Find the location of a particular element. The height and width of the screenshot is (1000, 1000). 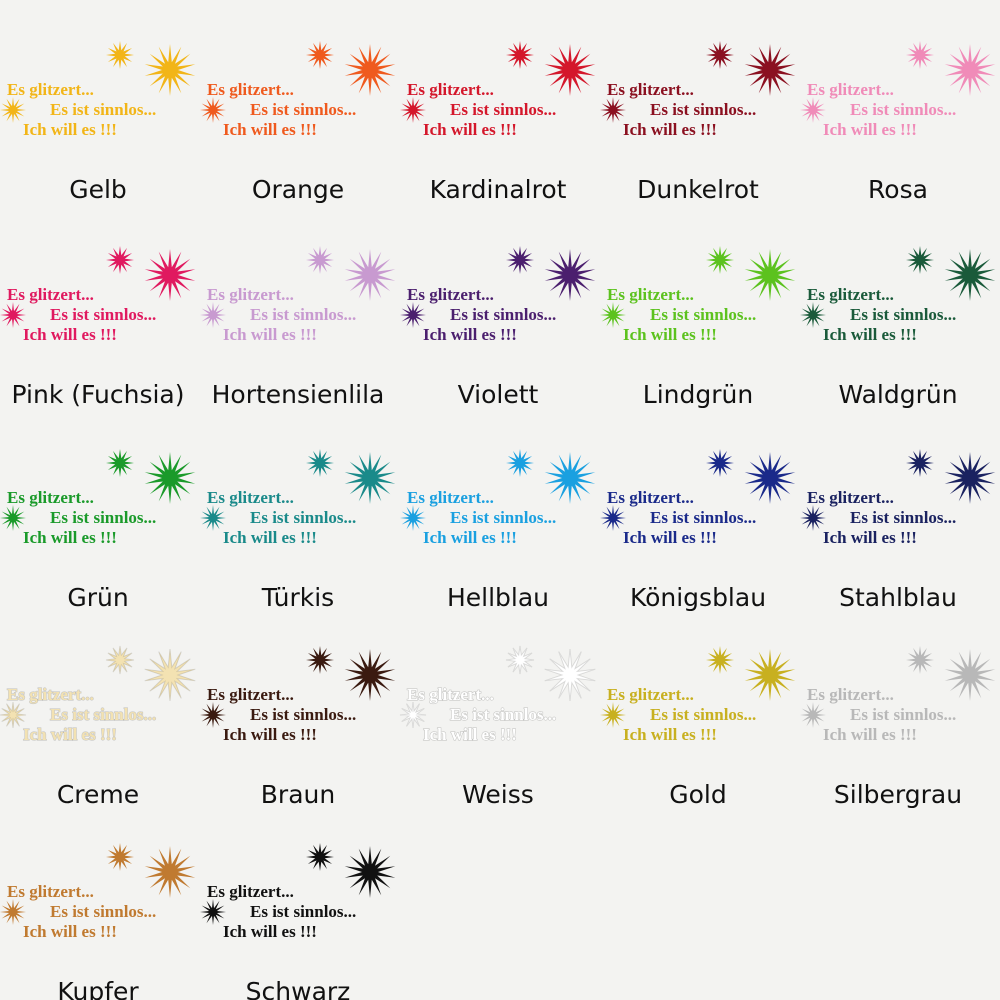

color-name: Königsblau is located at coordinates (698, 597).